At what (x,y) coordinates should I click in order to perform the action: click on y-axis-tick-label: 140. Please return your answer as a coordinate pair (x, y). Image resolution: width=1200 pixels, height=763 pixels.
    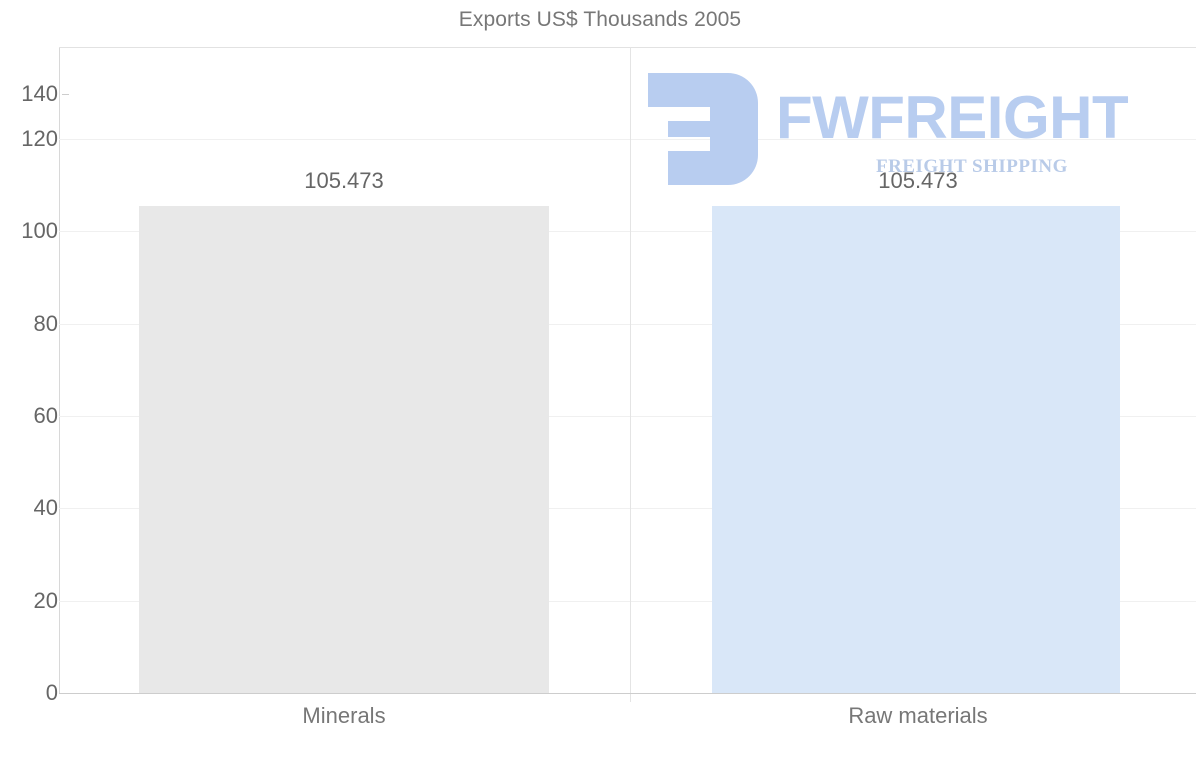
    Looking at the image, I should click on (39, 93).